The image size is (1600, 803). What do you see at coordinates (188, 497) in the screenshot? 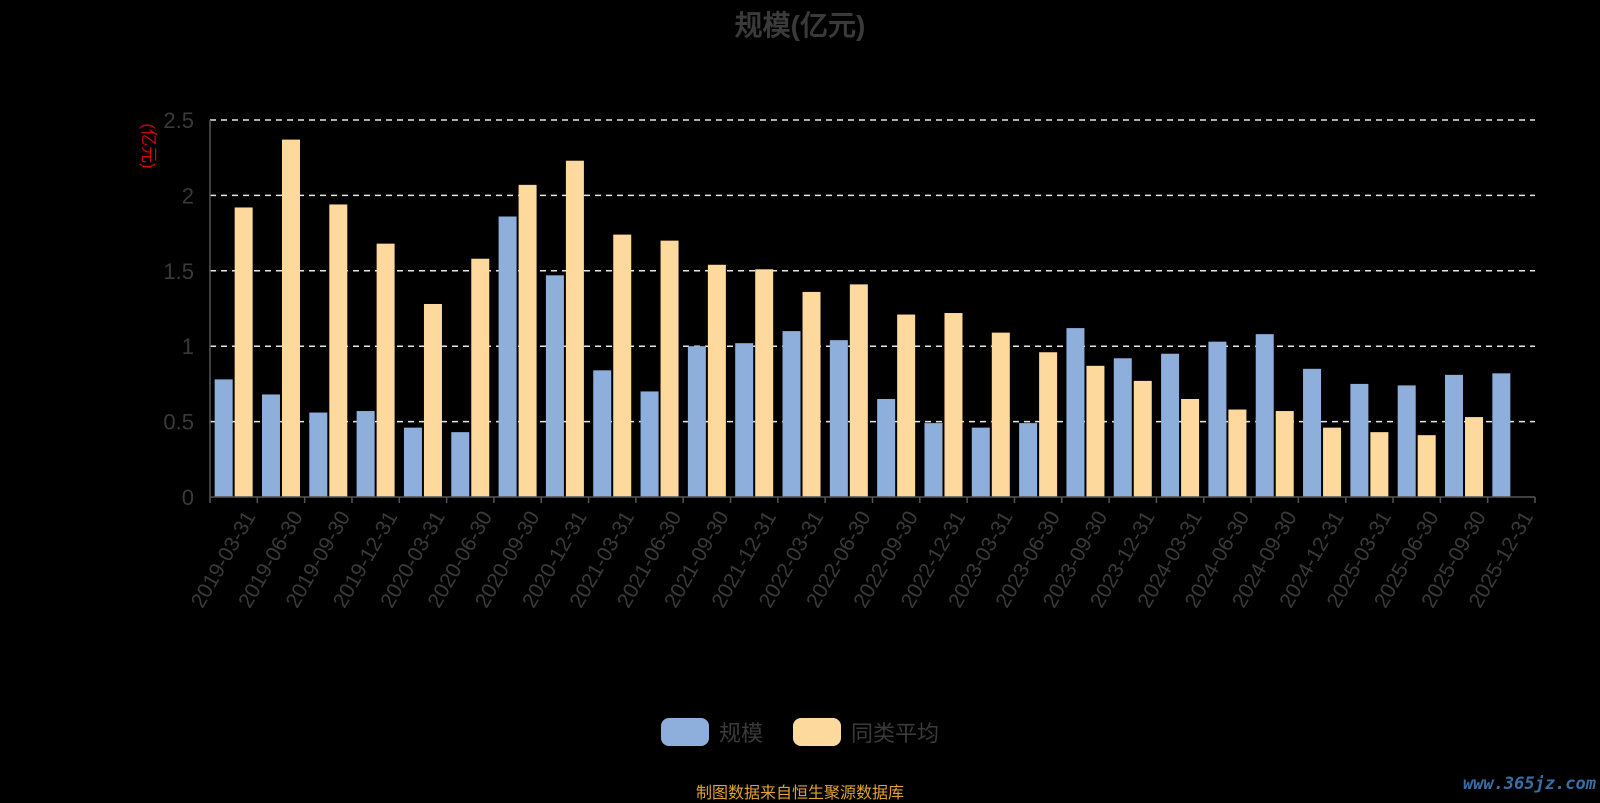
I see `y-tick-label: 0` at bounding box center [188, 497].